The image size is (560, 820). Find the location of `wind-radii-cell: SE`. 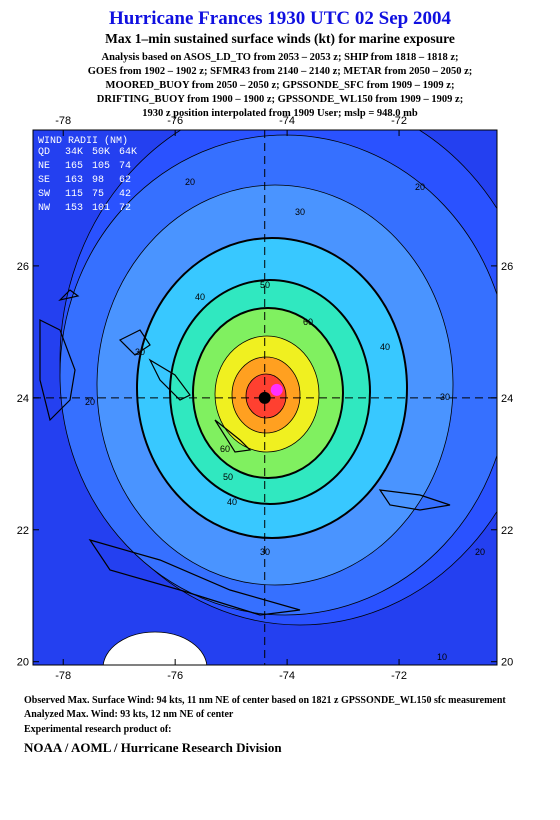

wind-radii-cell: SE is located at coordinates (44, 180).